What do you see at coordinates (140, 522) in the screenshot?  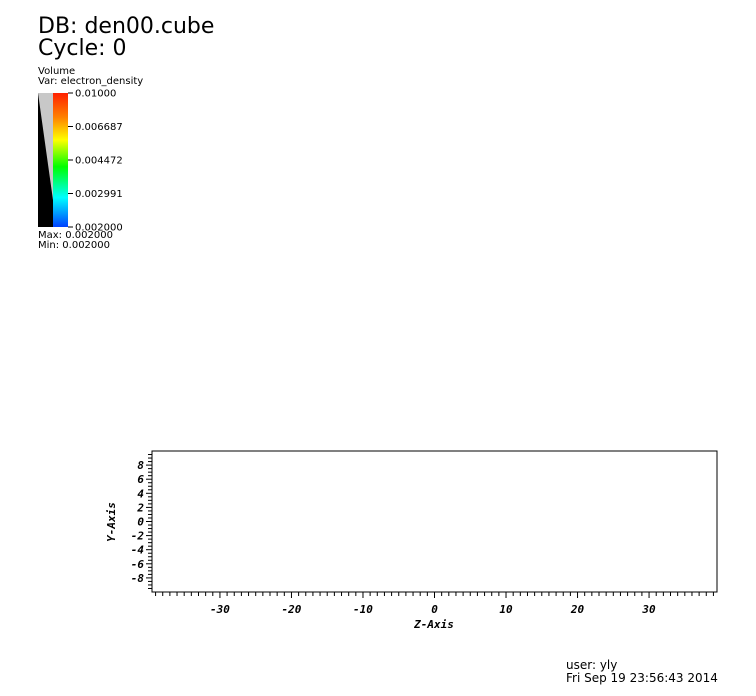 I see `y-tick-label: 0` at bounding box center [140, 522].